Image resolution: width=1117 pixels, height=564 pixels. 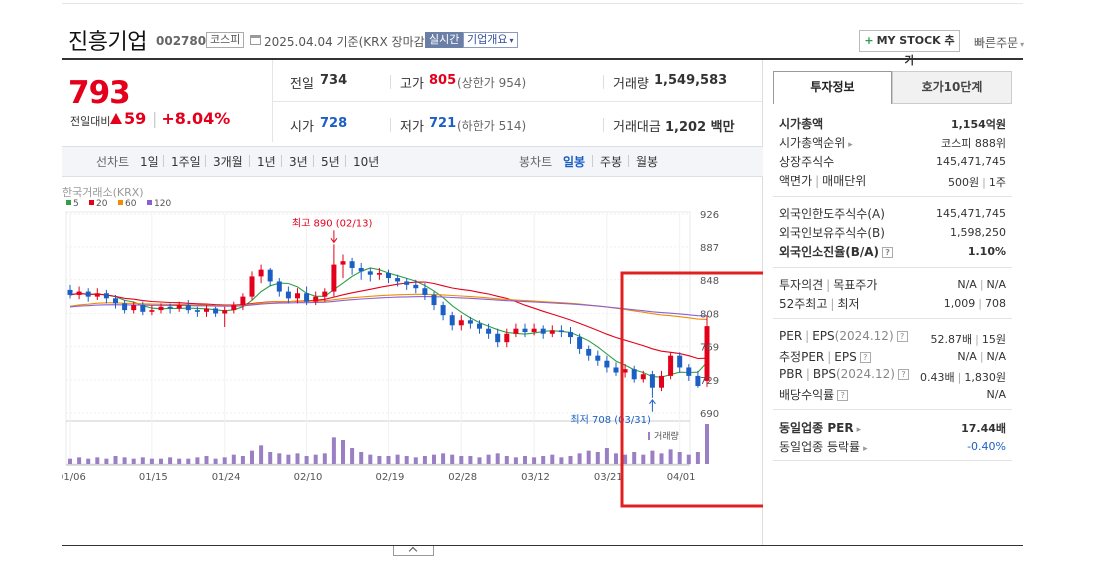 I want to click on period-3y: 3년, so click(x=298, y=162).